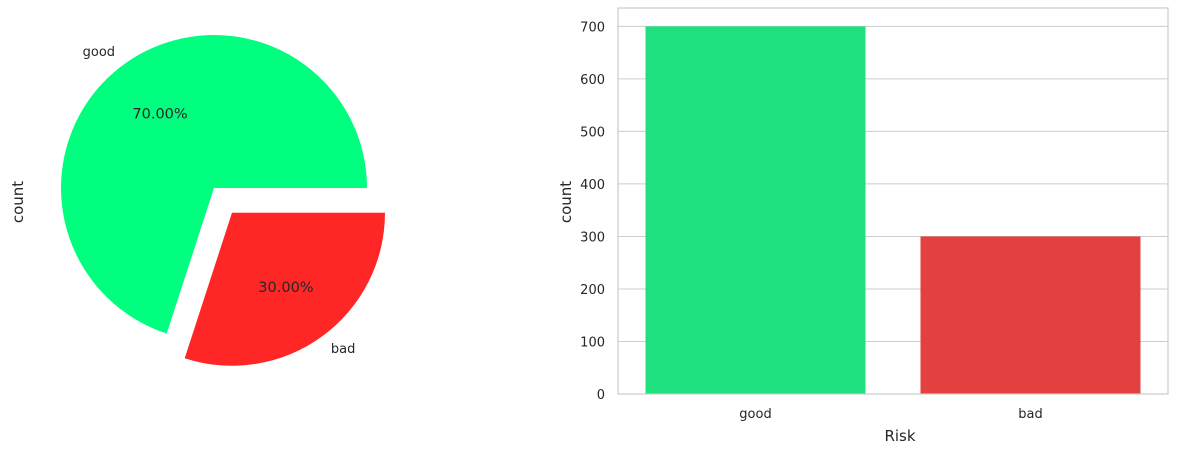  Describe the element at coordinates (566, 202) in the screenshot. I see `bar-y-axis-label: count` at that location.